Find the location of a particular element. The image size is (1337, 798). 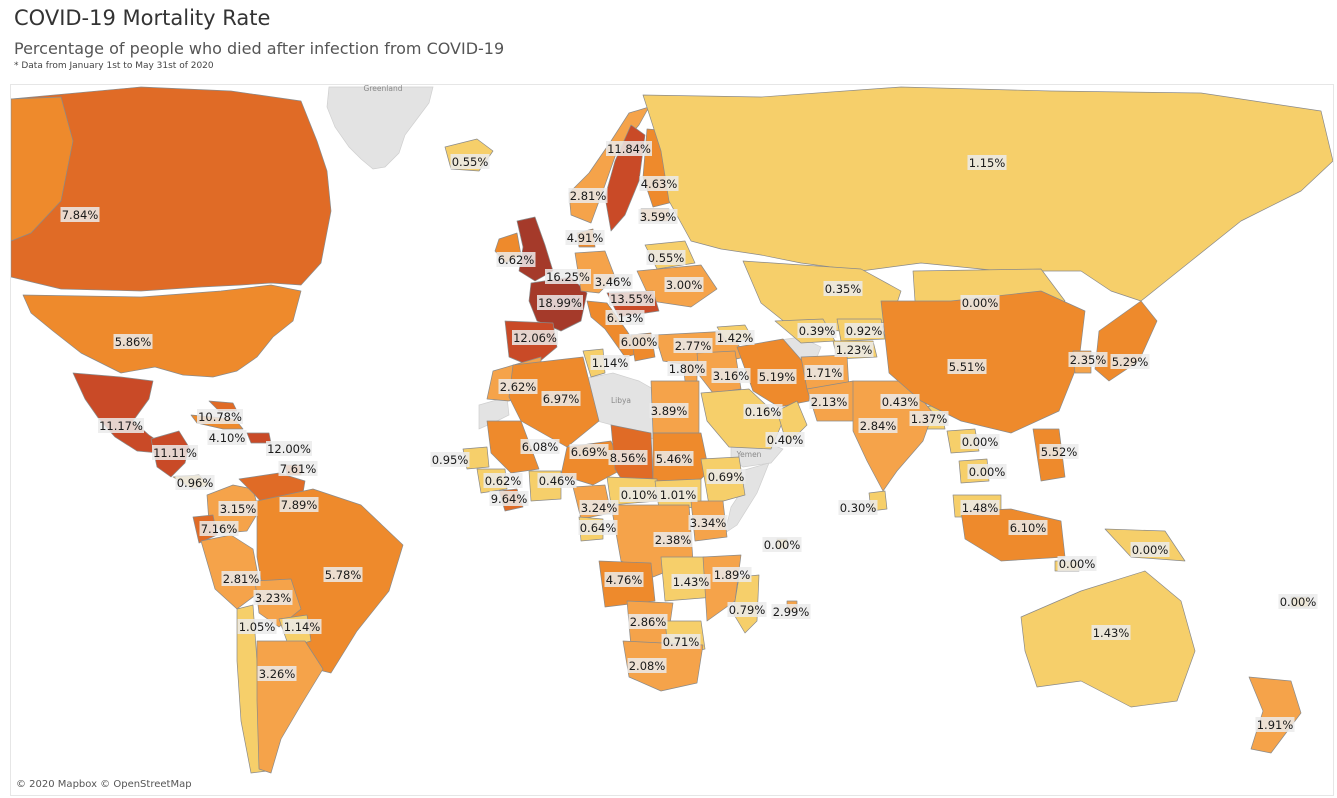

value-label-text: 11.84% is located at coordinates (629, 149).